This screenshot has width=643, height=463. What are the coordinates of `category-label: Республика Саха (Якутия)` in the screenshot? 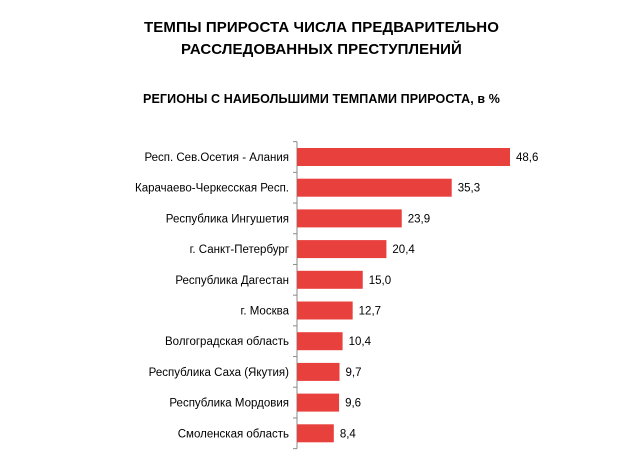 It's located at (219, 373).